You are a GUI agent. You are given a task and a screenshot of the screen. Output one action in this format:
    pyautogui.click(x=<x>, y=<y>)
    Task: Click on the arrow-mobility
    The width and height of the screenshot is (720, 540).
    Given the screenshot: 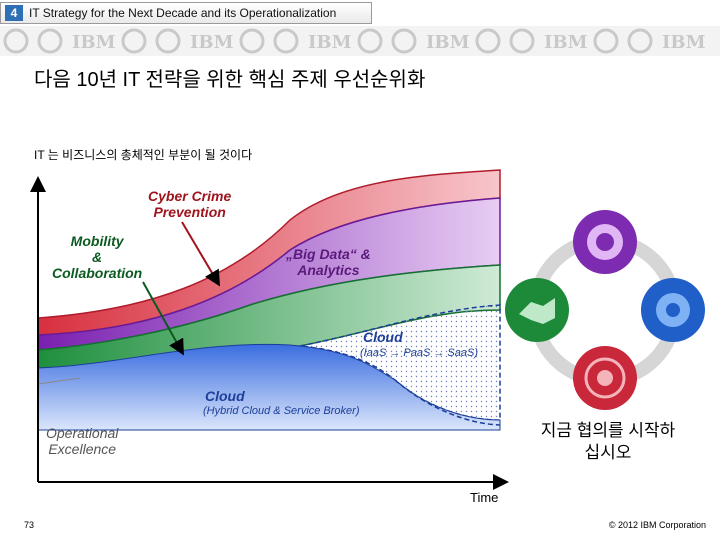 What is the action you would take?
    pyautogui.click(x=163, y=318)
    